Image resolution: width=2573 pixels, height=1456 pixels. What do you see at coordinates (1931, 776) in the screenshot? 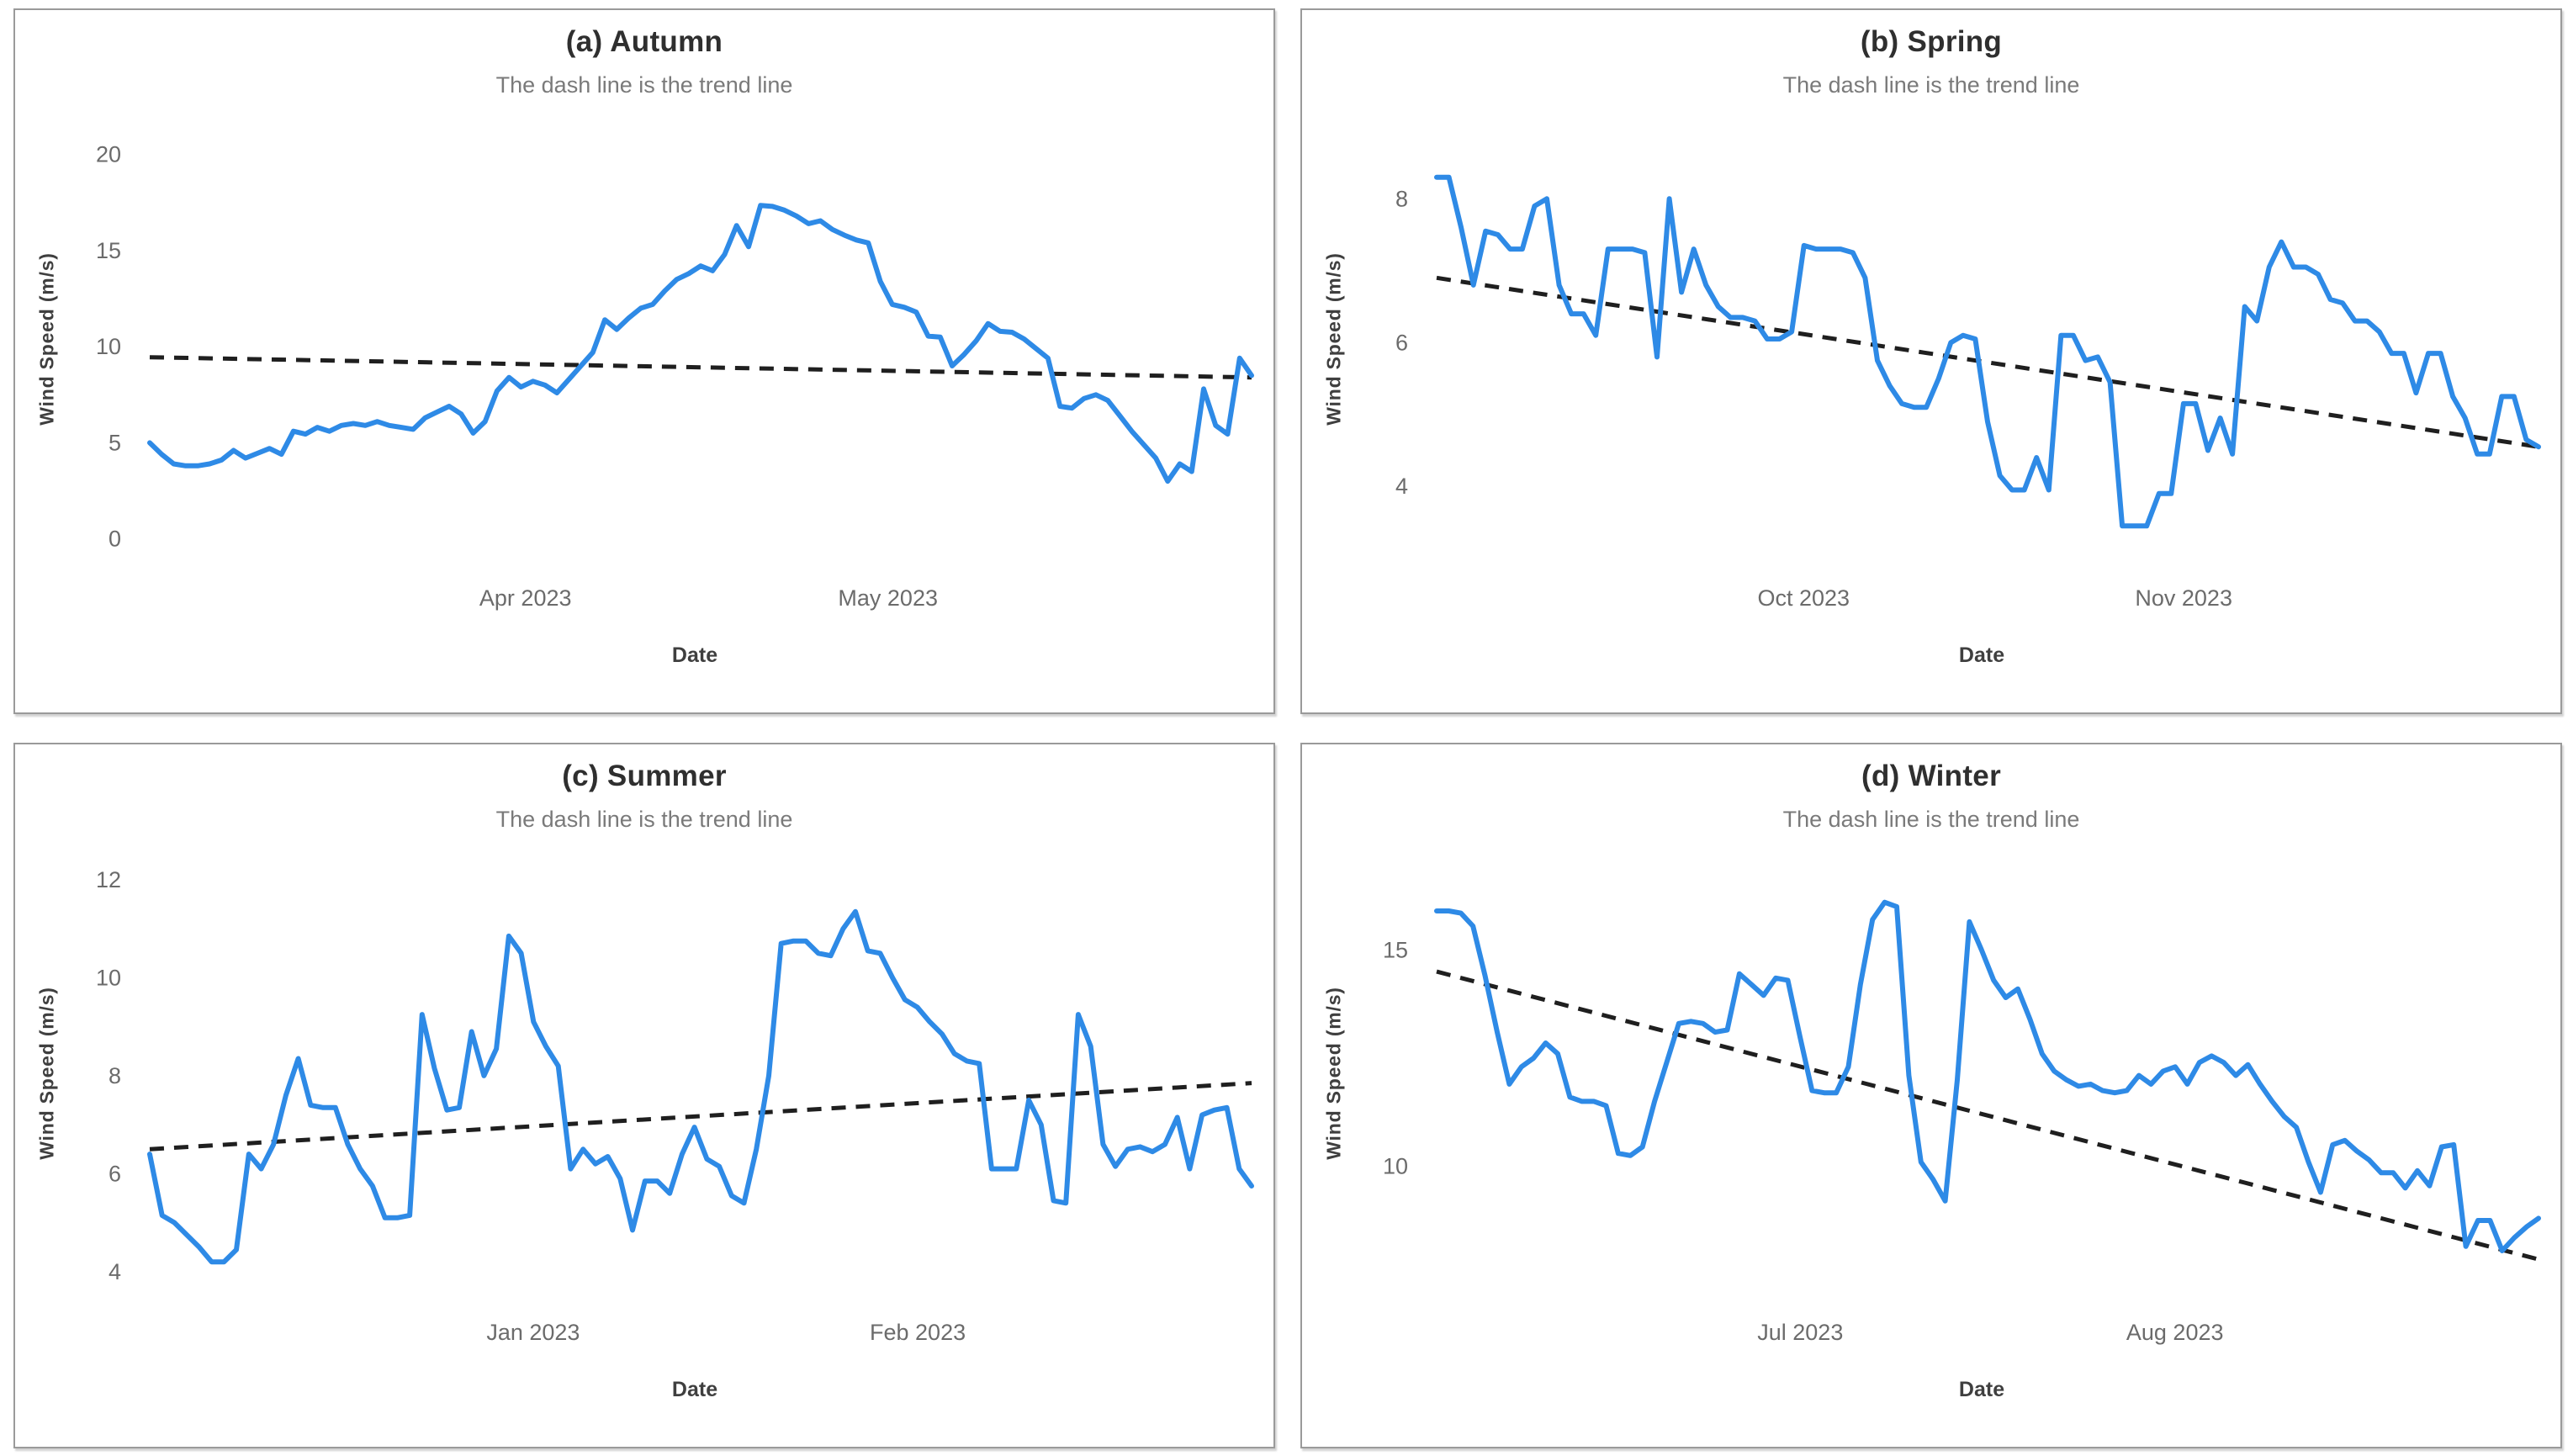
I see `chart-title: (d) Winter` at bounding box center [1931, 776].